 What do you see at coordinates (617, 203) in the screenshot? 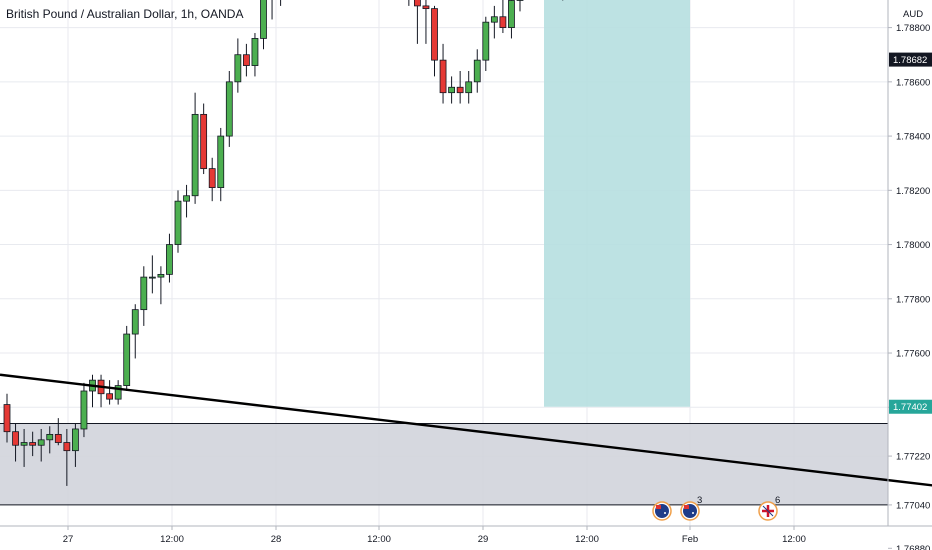
I see `take-profit-zone` at bounding box center [617, 203].